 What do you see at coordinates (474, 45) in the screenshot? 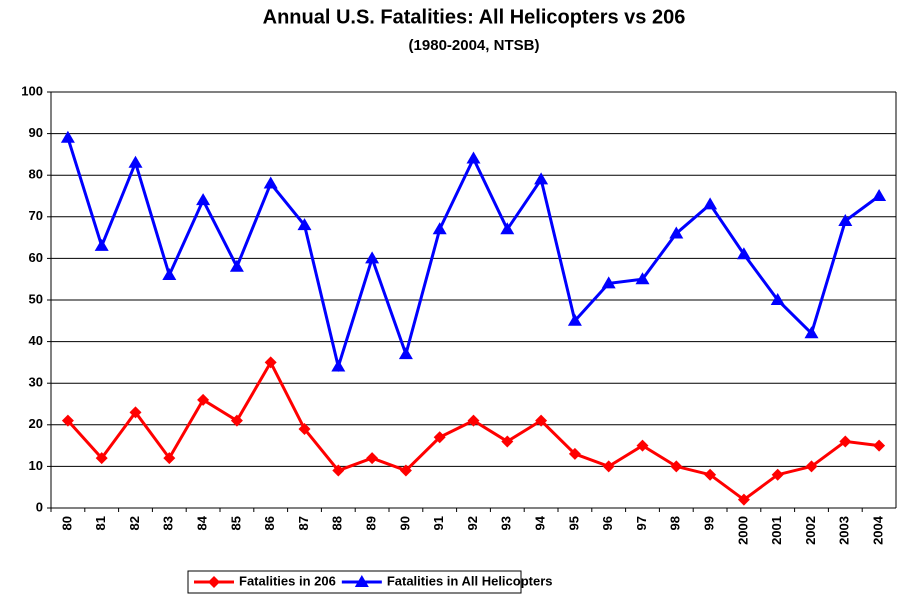
I see `chart-subtitle: (1980-2004, NTSB)` at bounding box center [474, 45].